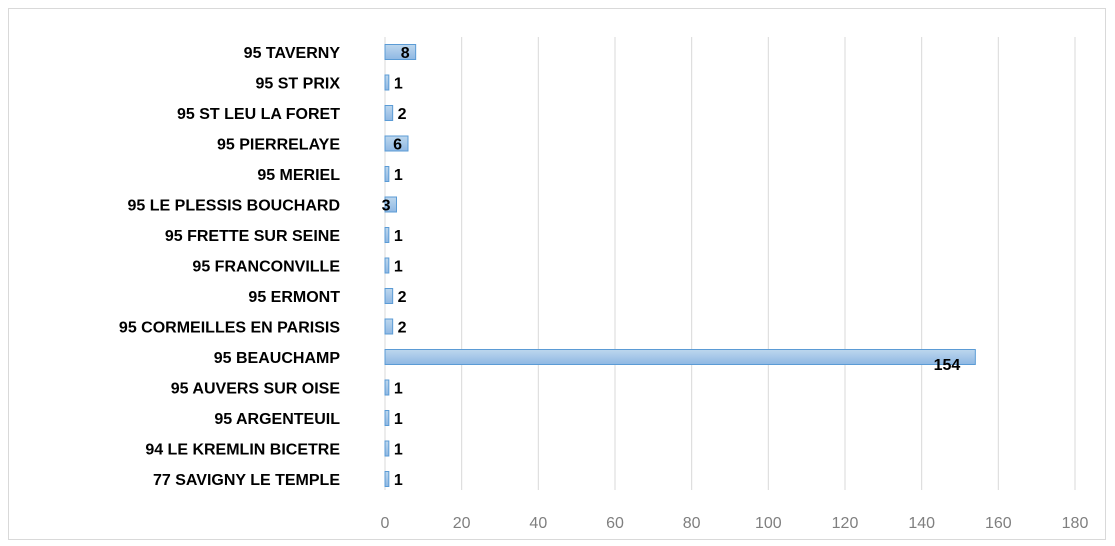  What do you see at coordinates (845, 523) in the screenshot?
I see `x-tick-label: 120` at bounding box center [845, 523].